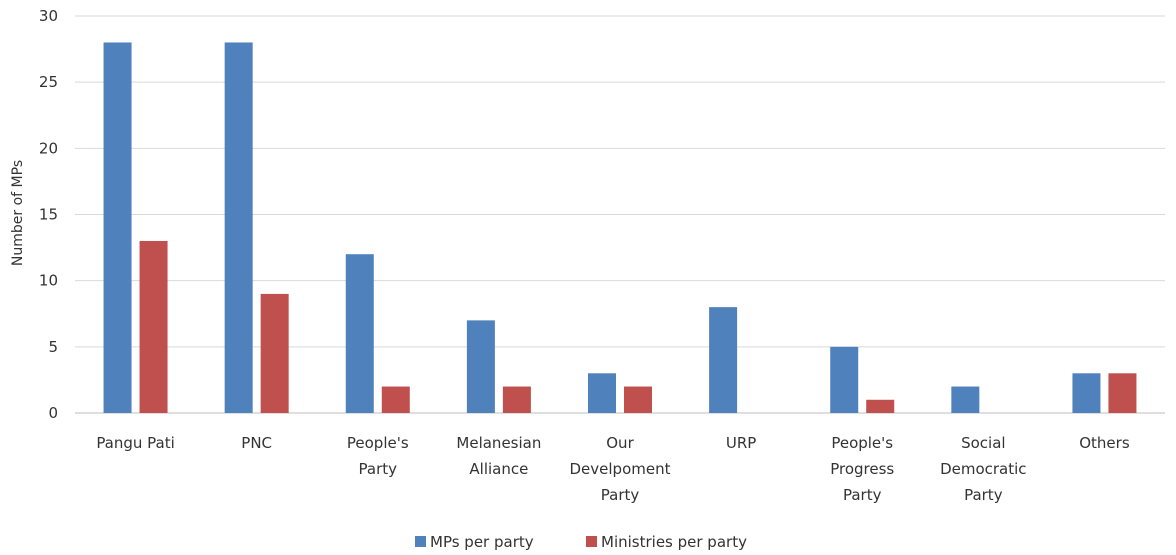 This screenshot has height=555, width=1176. Describe the element at coordinates (581, 542) in the screenshot. I see `legend: MPs per party Ministries per party` at that location.